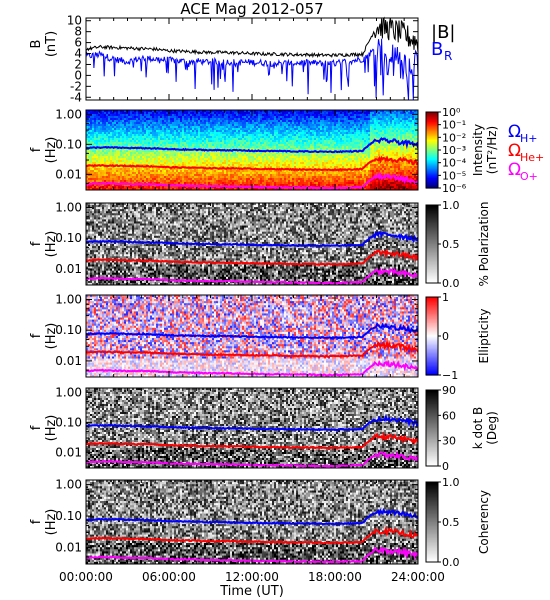 This screenshot has height=600, width=550. Describe the element at coordinates (251, 591) in the screenshot. I see `xaxis-label: Time (UT)` at that location.